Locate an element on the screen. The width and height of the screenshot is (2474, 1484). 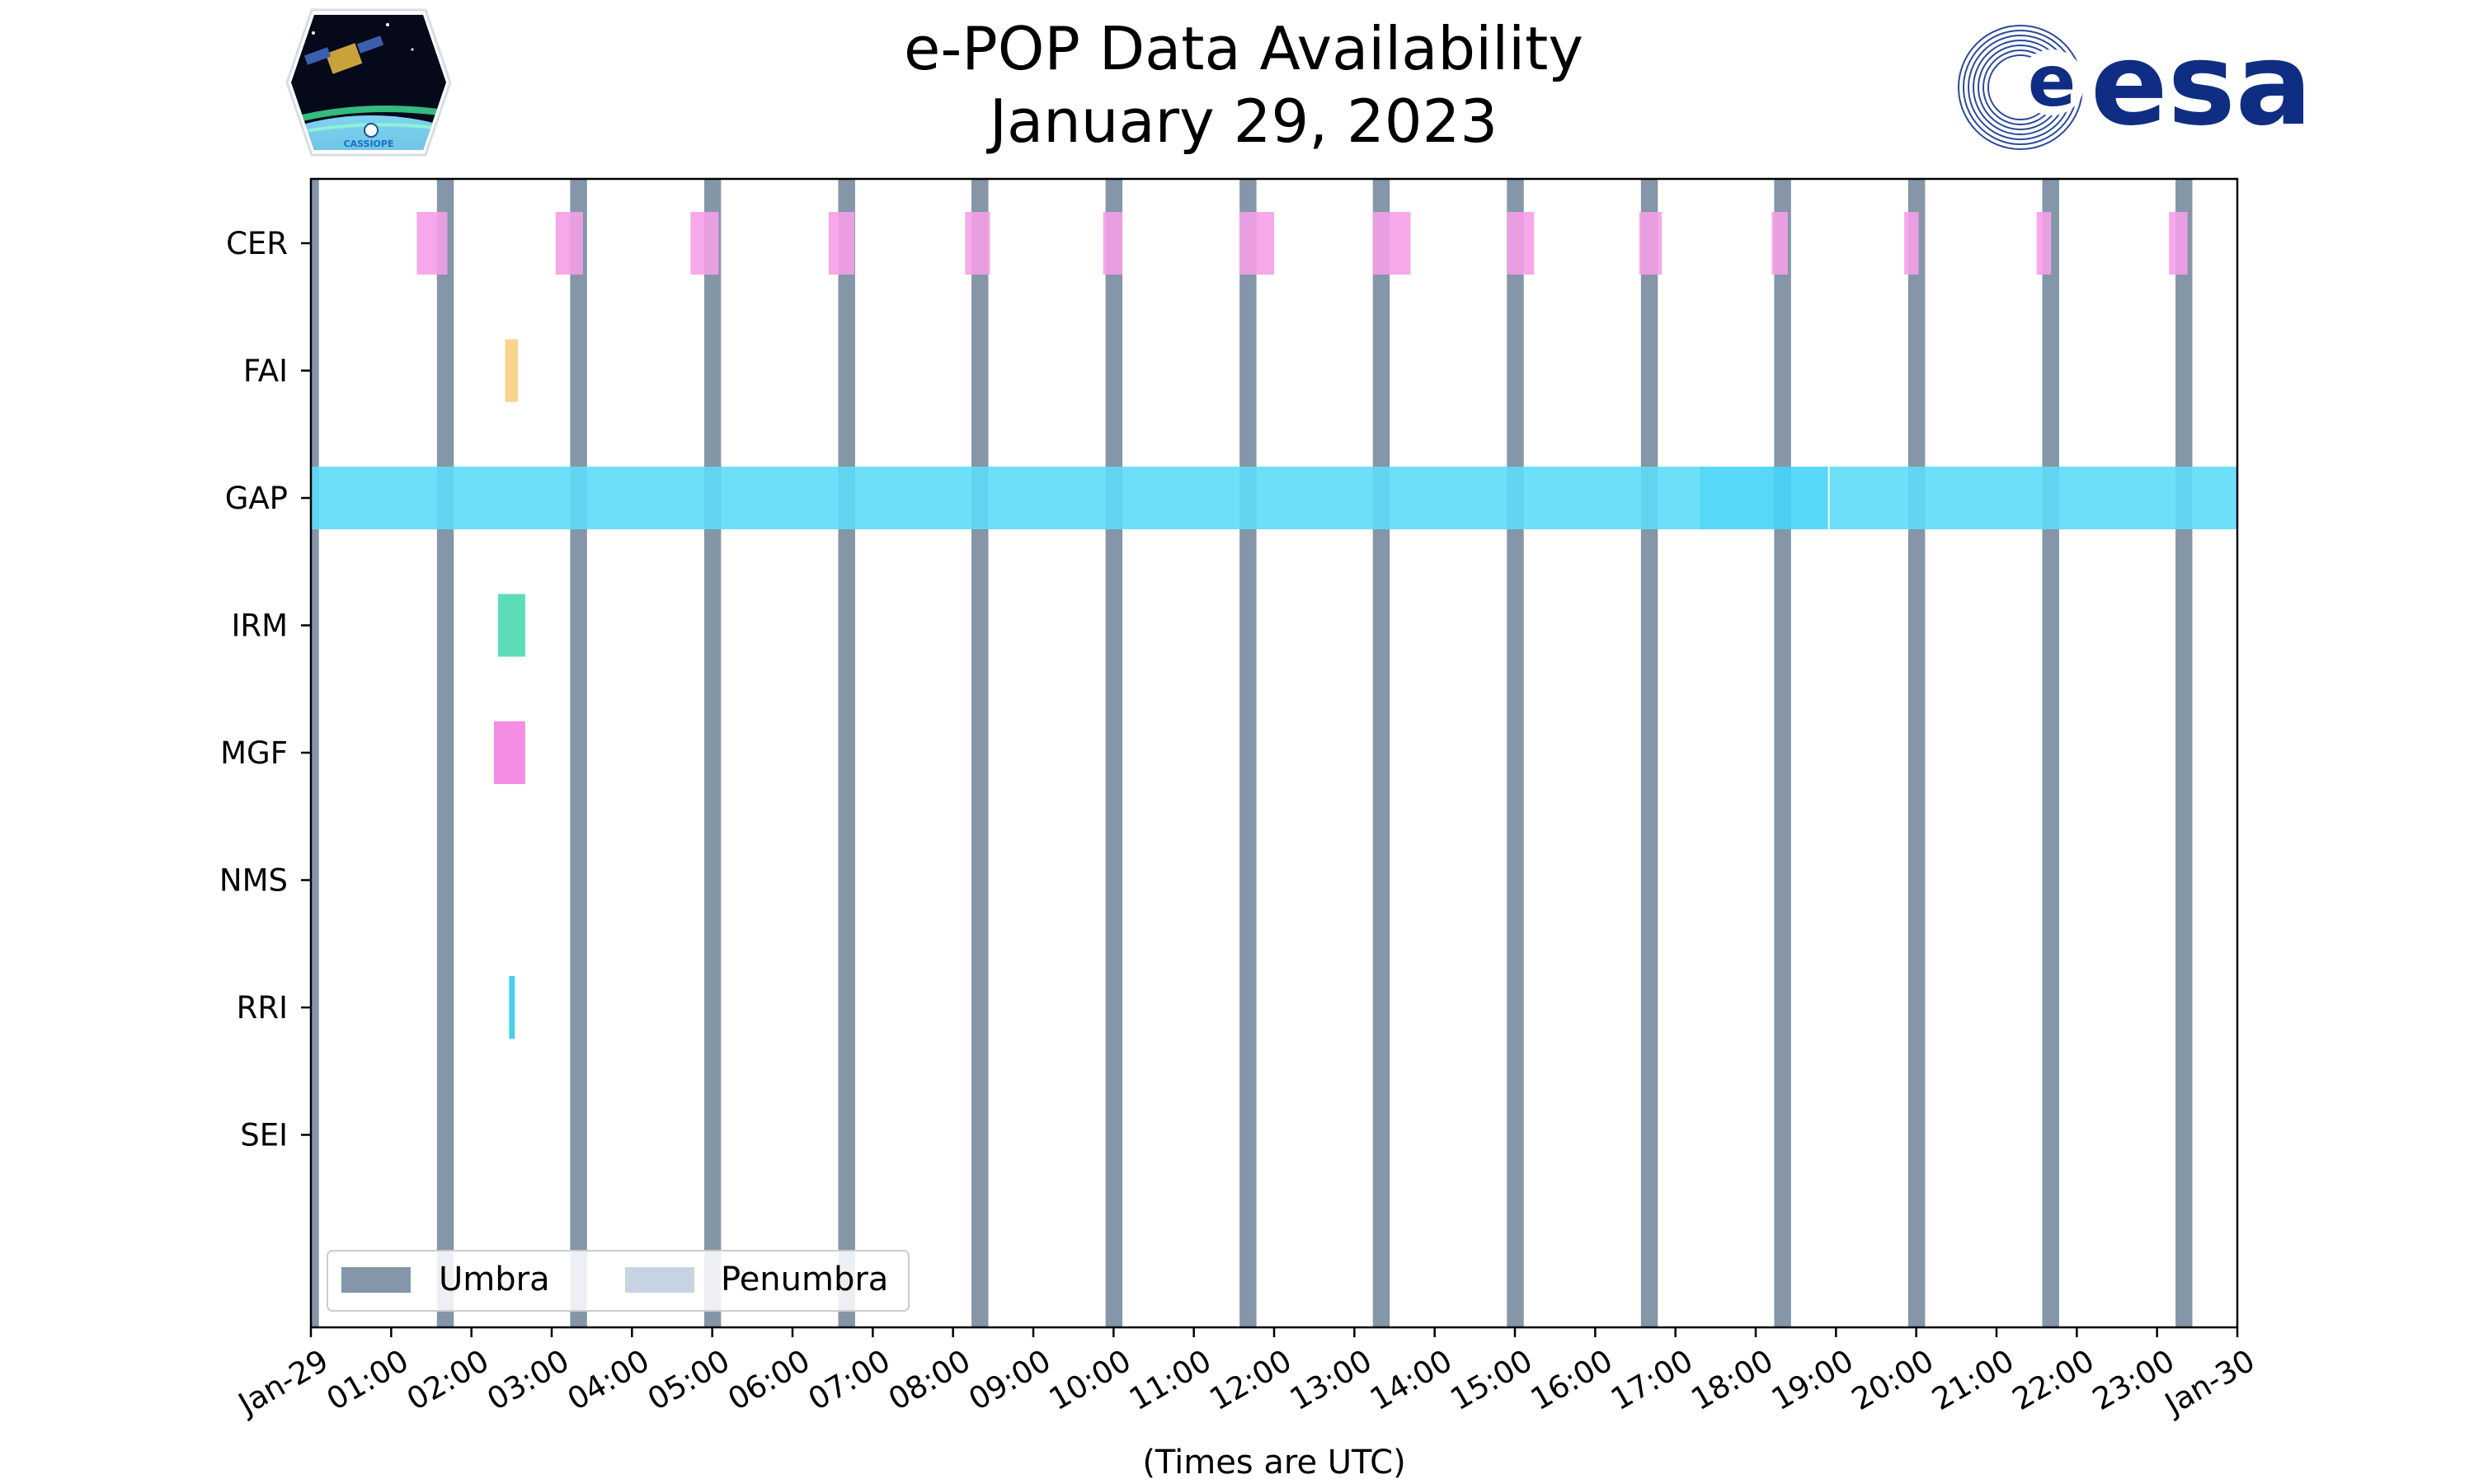
legend: Umbra Penumbra is located at coordinates (618, 1281).